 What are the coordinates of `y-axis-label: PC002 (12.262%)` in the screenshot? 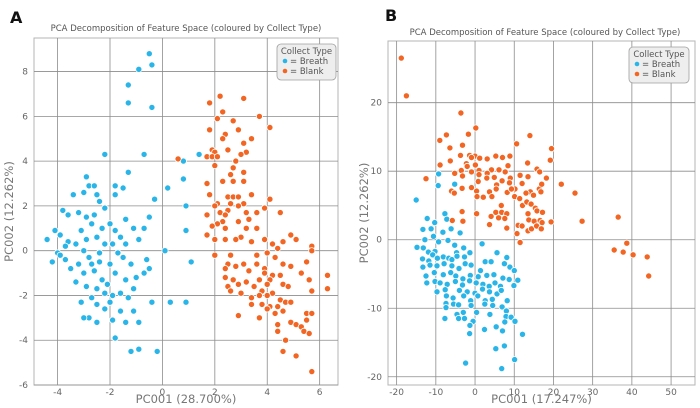 It's located at (364, 213).